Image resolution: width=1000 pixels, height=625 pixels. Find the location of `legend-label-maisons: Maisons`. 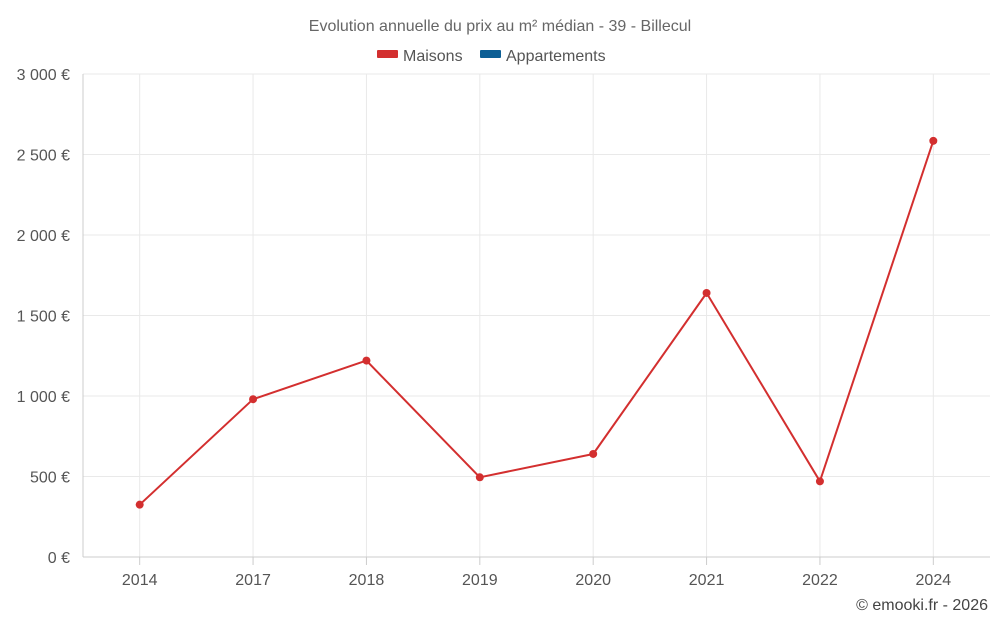

legend-label-maisons: Maisons is located at coordinates (433, 56).